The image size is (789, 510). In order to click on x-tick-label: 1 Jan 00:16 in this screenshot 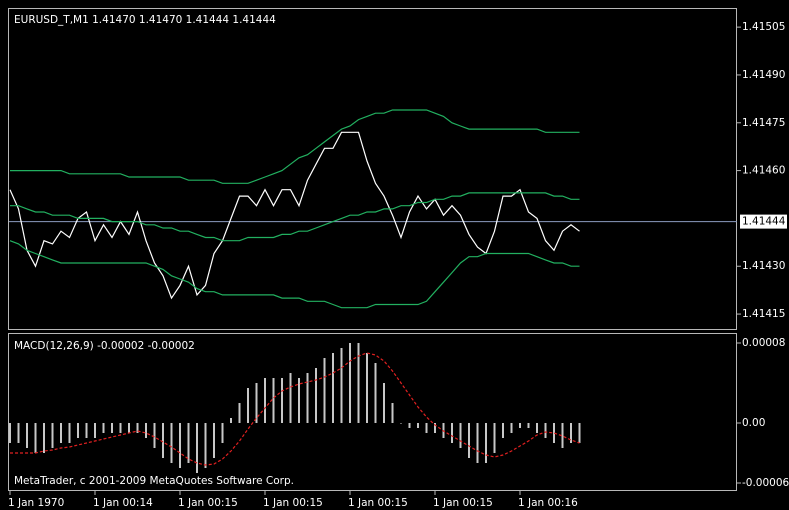, I will do `click(548, 503)`.